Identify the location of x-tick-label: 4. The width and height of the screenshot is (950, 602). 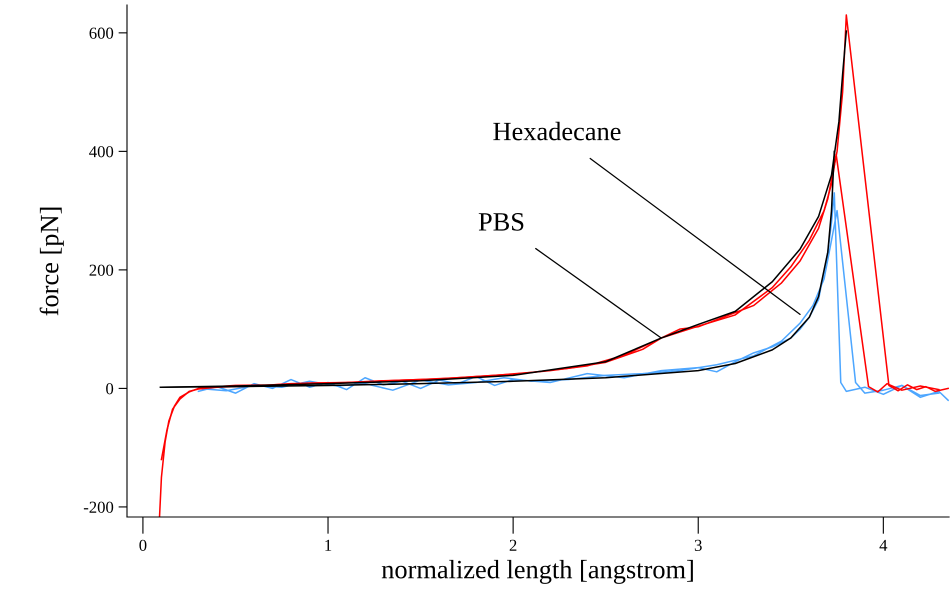
(883, 545).